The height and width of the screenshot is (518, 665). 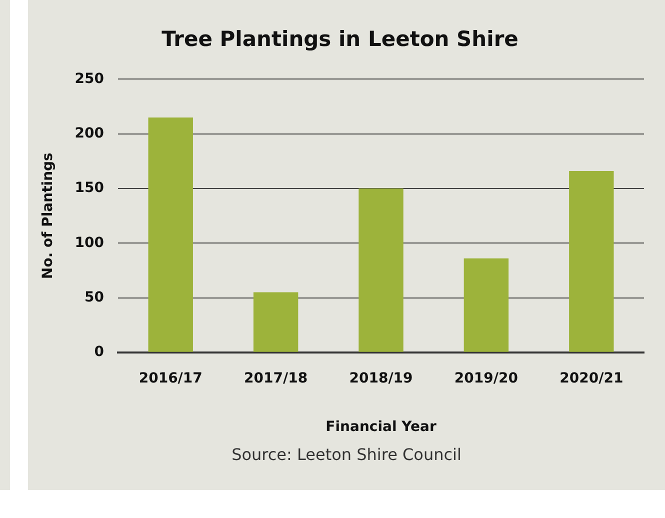 I want to click on y-axis-title: No. of Plantings, so click(x=48, y=216).